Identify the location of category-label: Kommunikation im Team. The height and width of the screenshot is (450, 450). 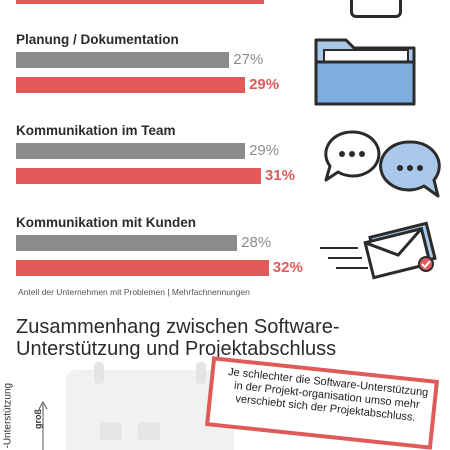
(96, 130).